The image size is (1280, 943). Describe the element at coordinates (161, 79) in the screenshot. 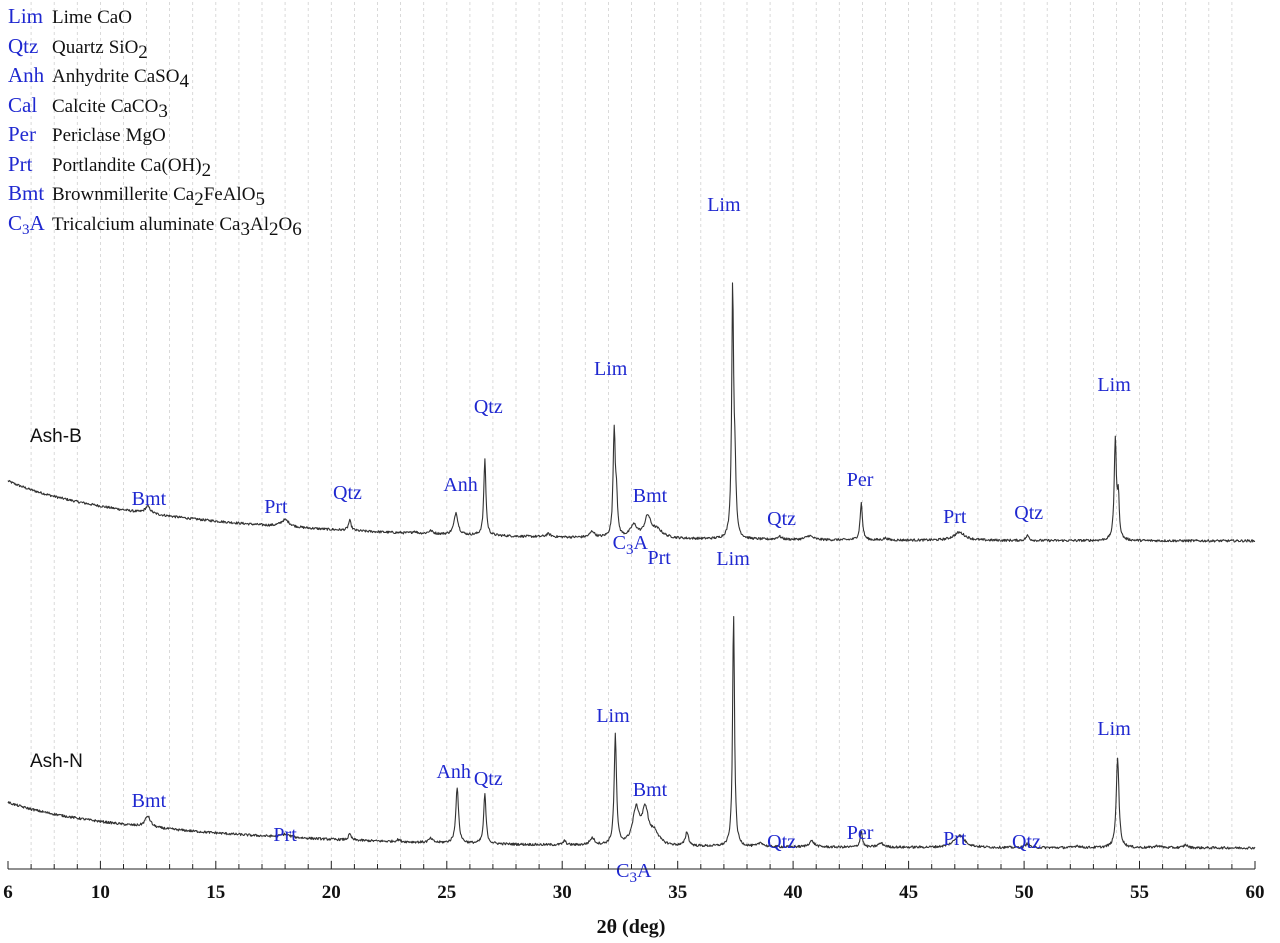

I see `legend-formula: CaSO4` at that location.